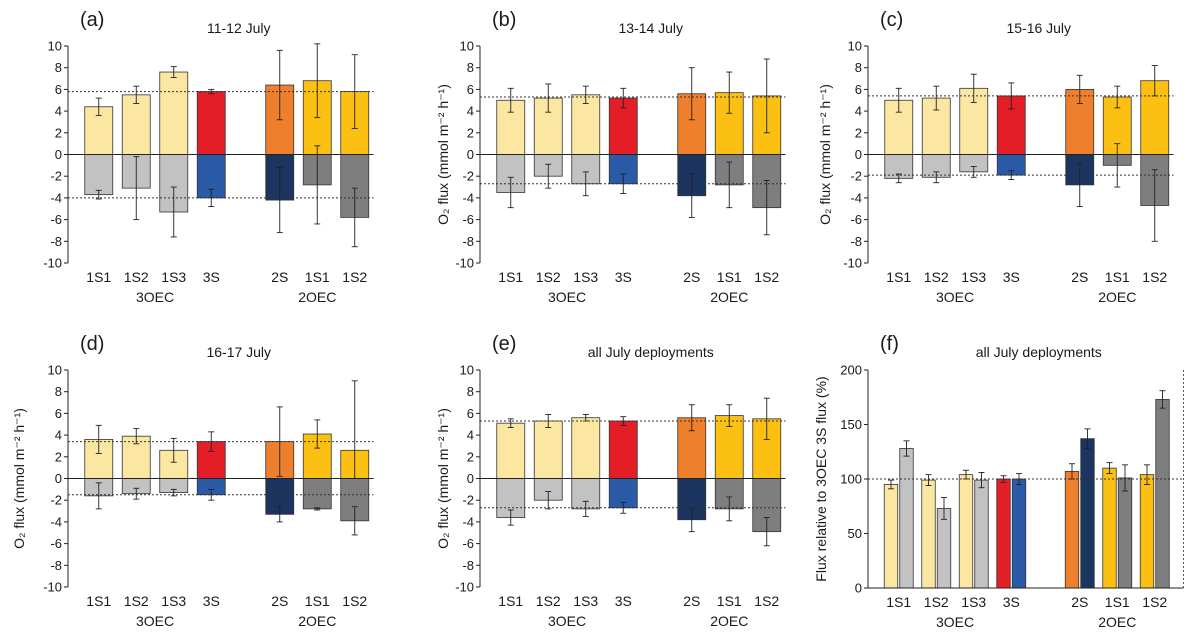 The height and width of the screenshot is (636, 1199). What do you see at coordinates (504, 344) in the screenshot?
I see `panel-letter: (e)` at bounding box center [504, 344].